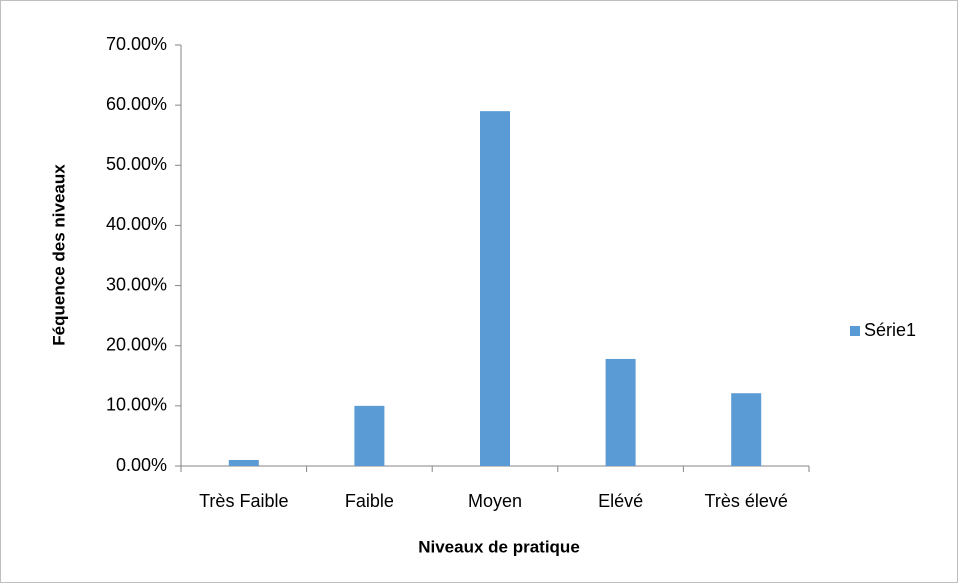 Image resolution: width=959 pixels, height=584 pixels. What do you see at coordinates (136, 164) in the screenshot?
I see `y-tick-label: 50.00%` at bounding box center [136, 164].